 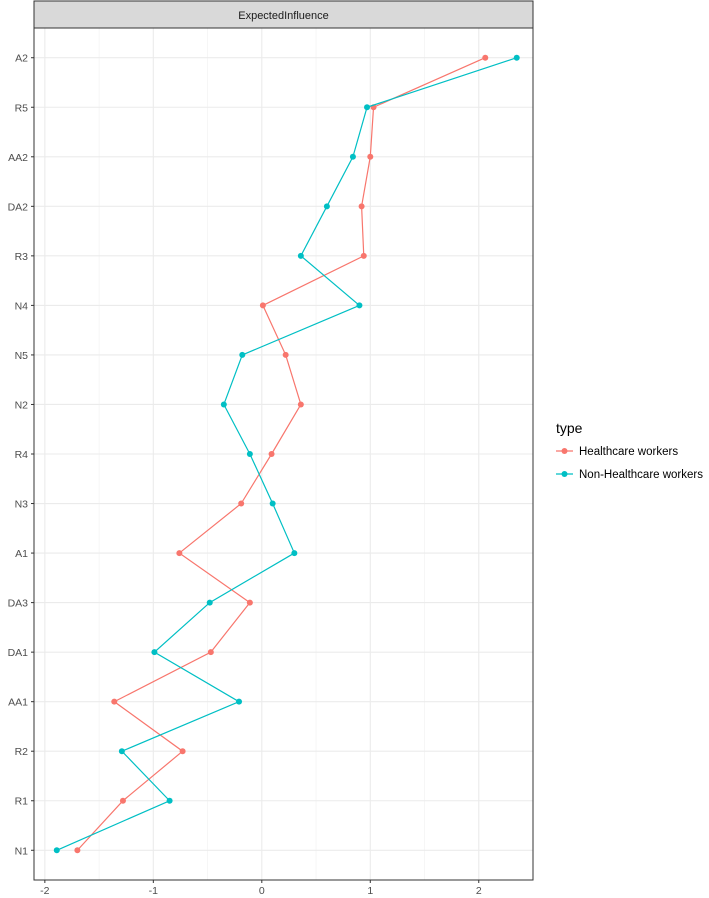 I want to click on y-tick-label: DA3, so click(x=18, y=604).